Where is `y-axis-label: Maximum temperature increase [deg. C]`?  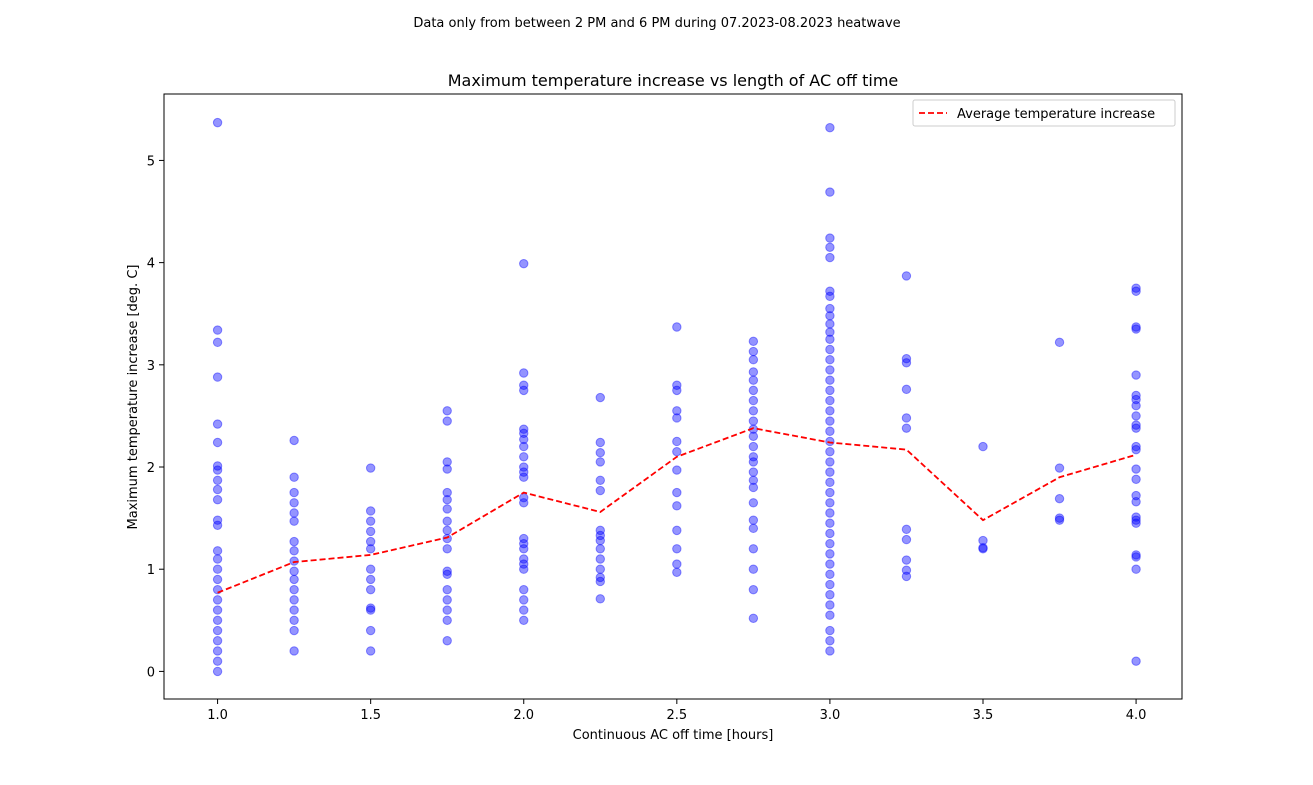
y-axis-label: Maximum temperature increase [deg. C] is located at coordinates (133, 397).